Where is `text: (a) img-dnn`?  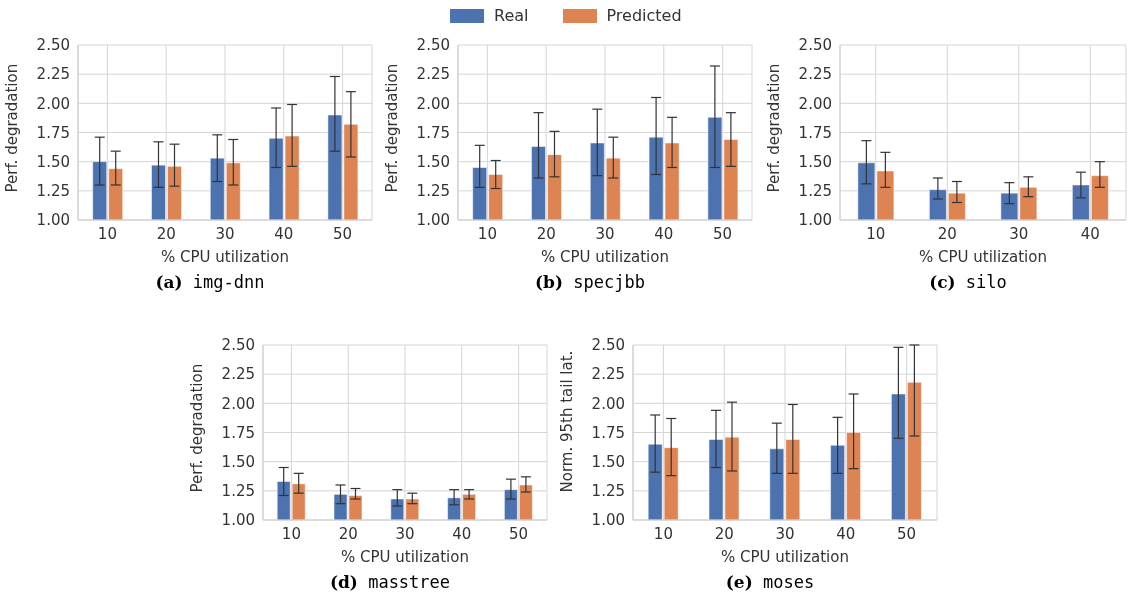 text: (a) img-dnn is located at coordinates (210, 282).